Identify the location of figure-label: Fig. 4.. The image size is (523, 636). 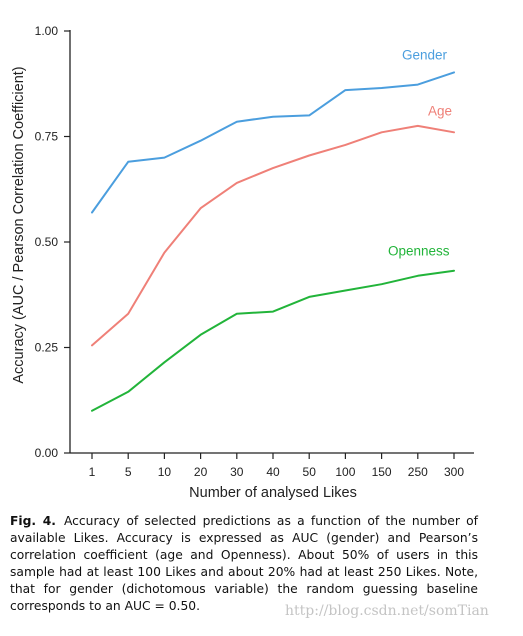
(33, 521).